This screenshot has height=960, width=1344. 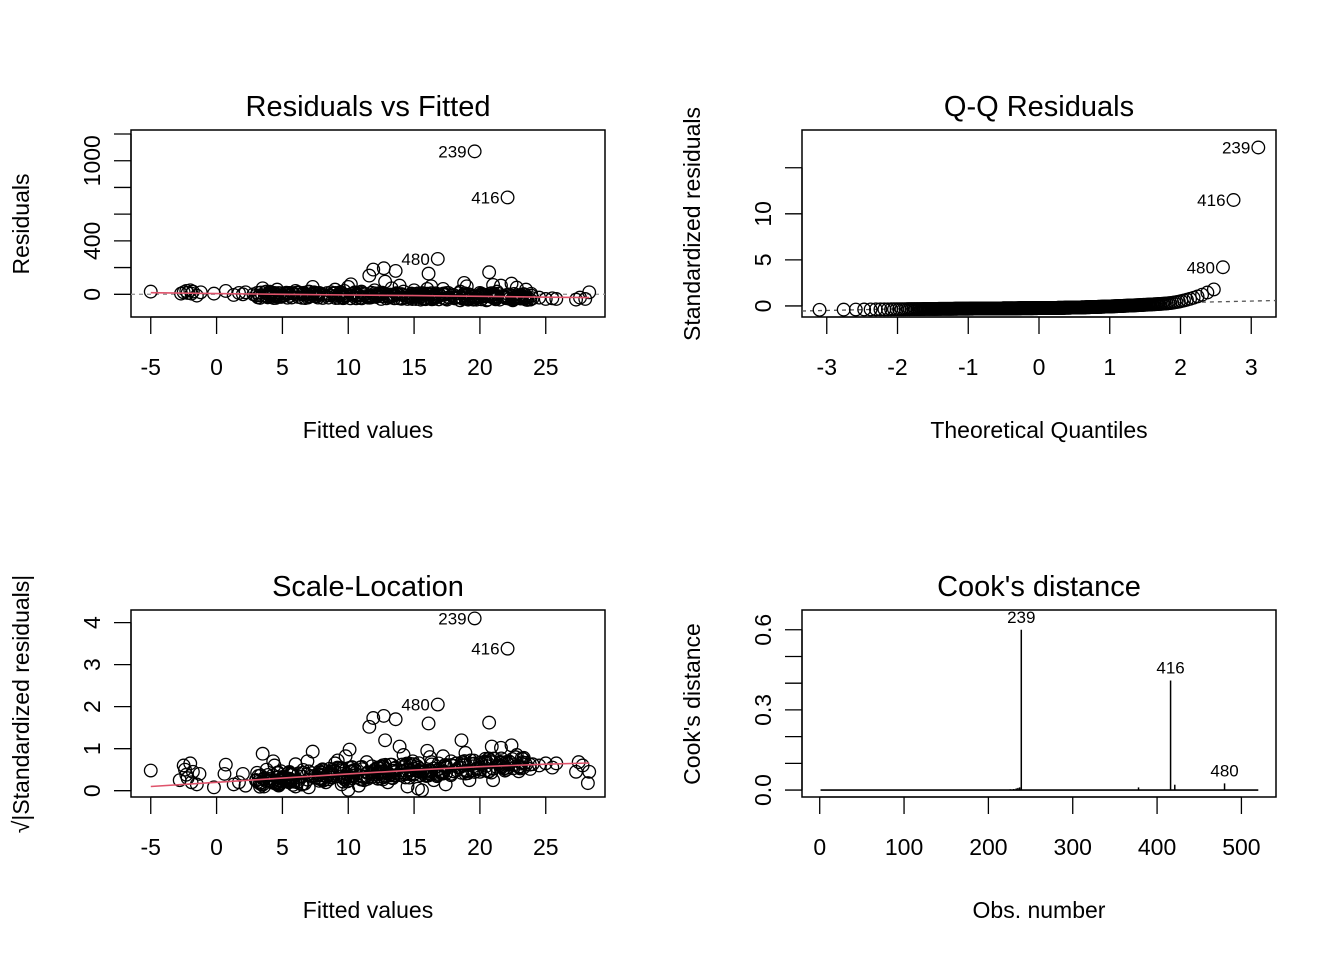 What do you see at coordinates (763, 259) in the screenshot?
I see `y-tick-label: 5` at bounding box center [763, 259].